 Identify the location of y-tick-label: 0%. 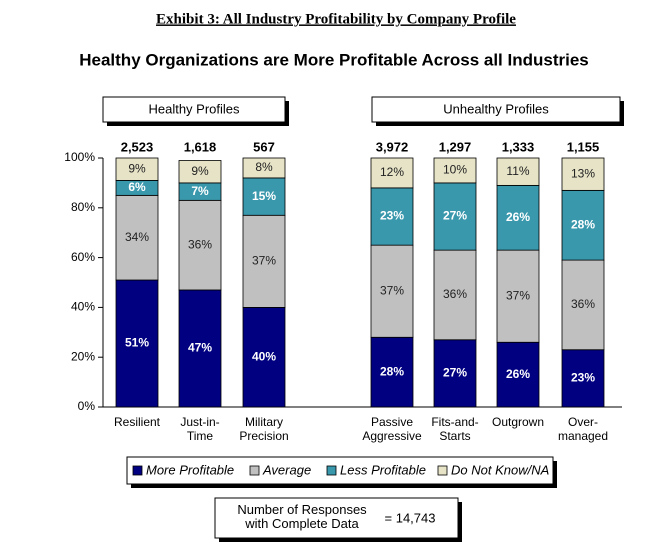
(87, 406).